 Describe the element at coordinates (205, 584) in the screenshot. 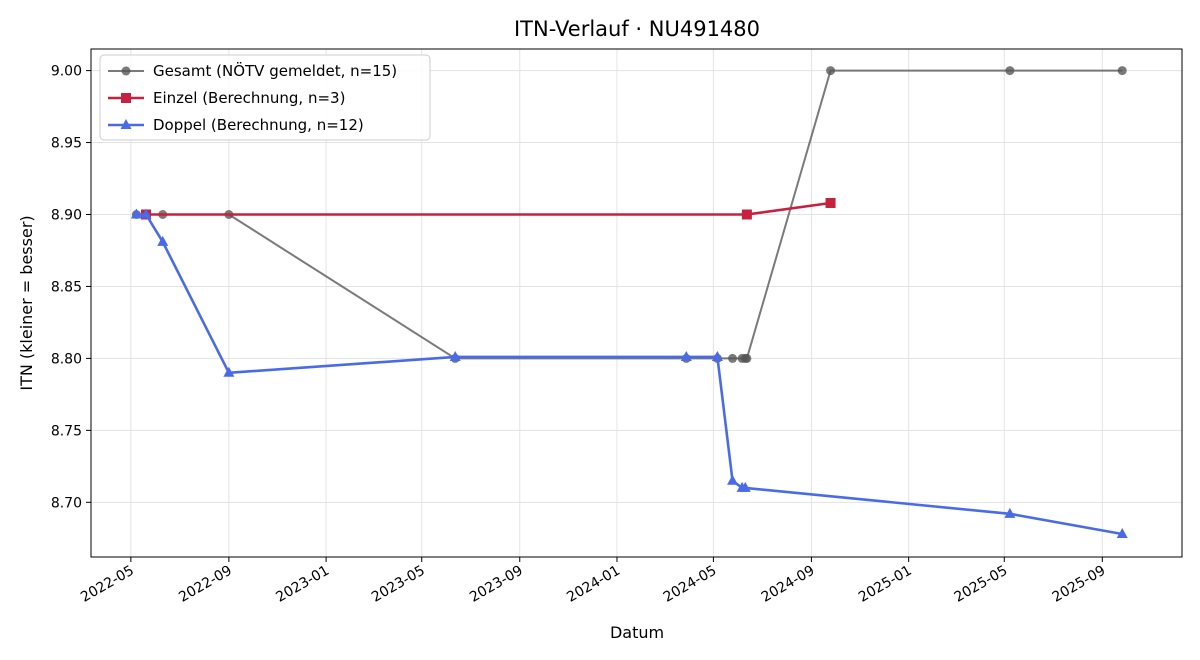

I see `x-tick-label: 2022-09` at that location.